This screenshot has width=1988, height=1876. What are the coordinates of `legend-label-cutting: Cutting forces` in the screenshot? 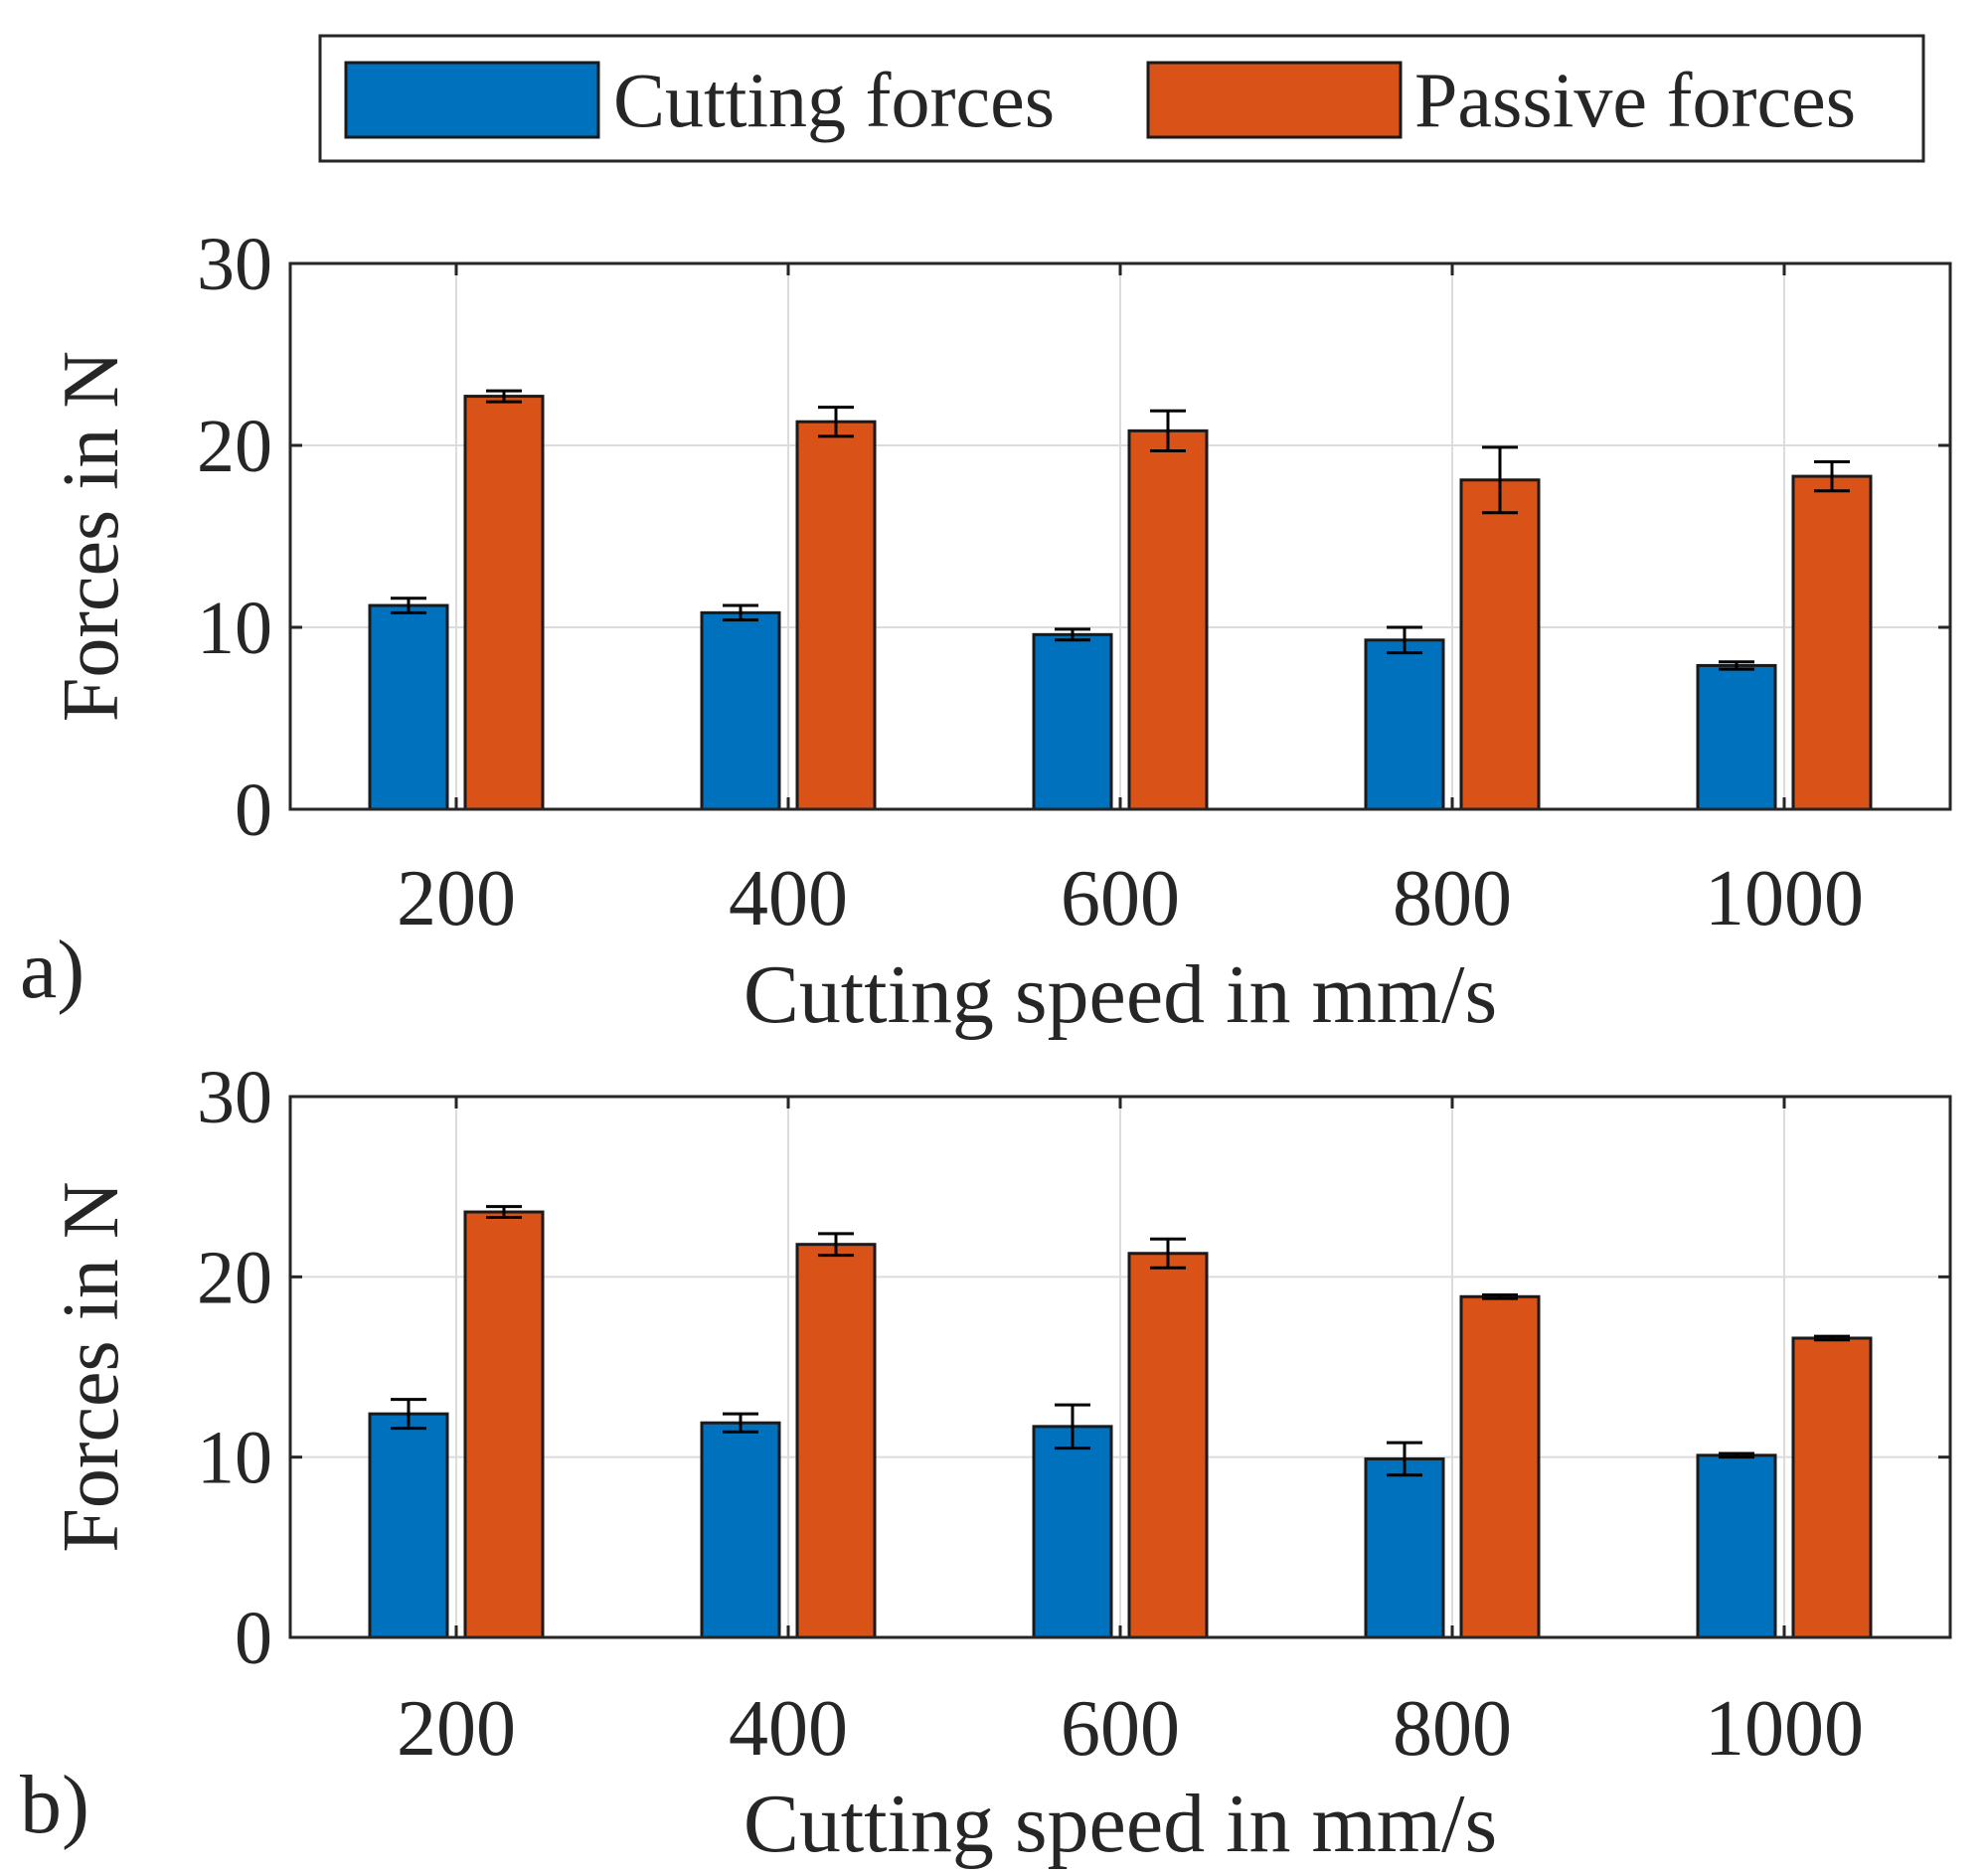 It's located at (834, 100).